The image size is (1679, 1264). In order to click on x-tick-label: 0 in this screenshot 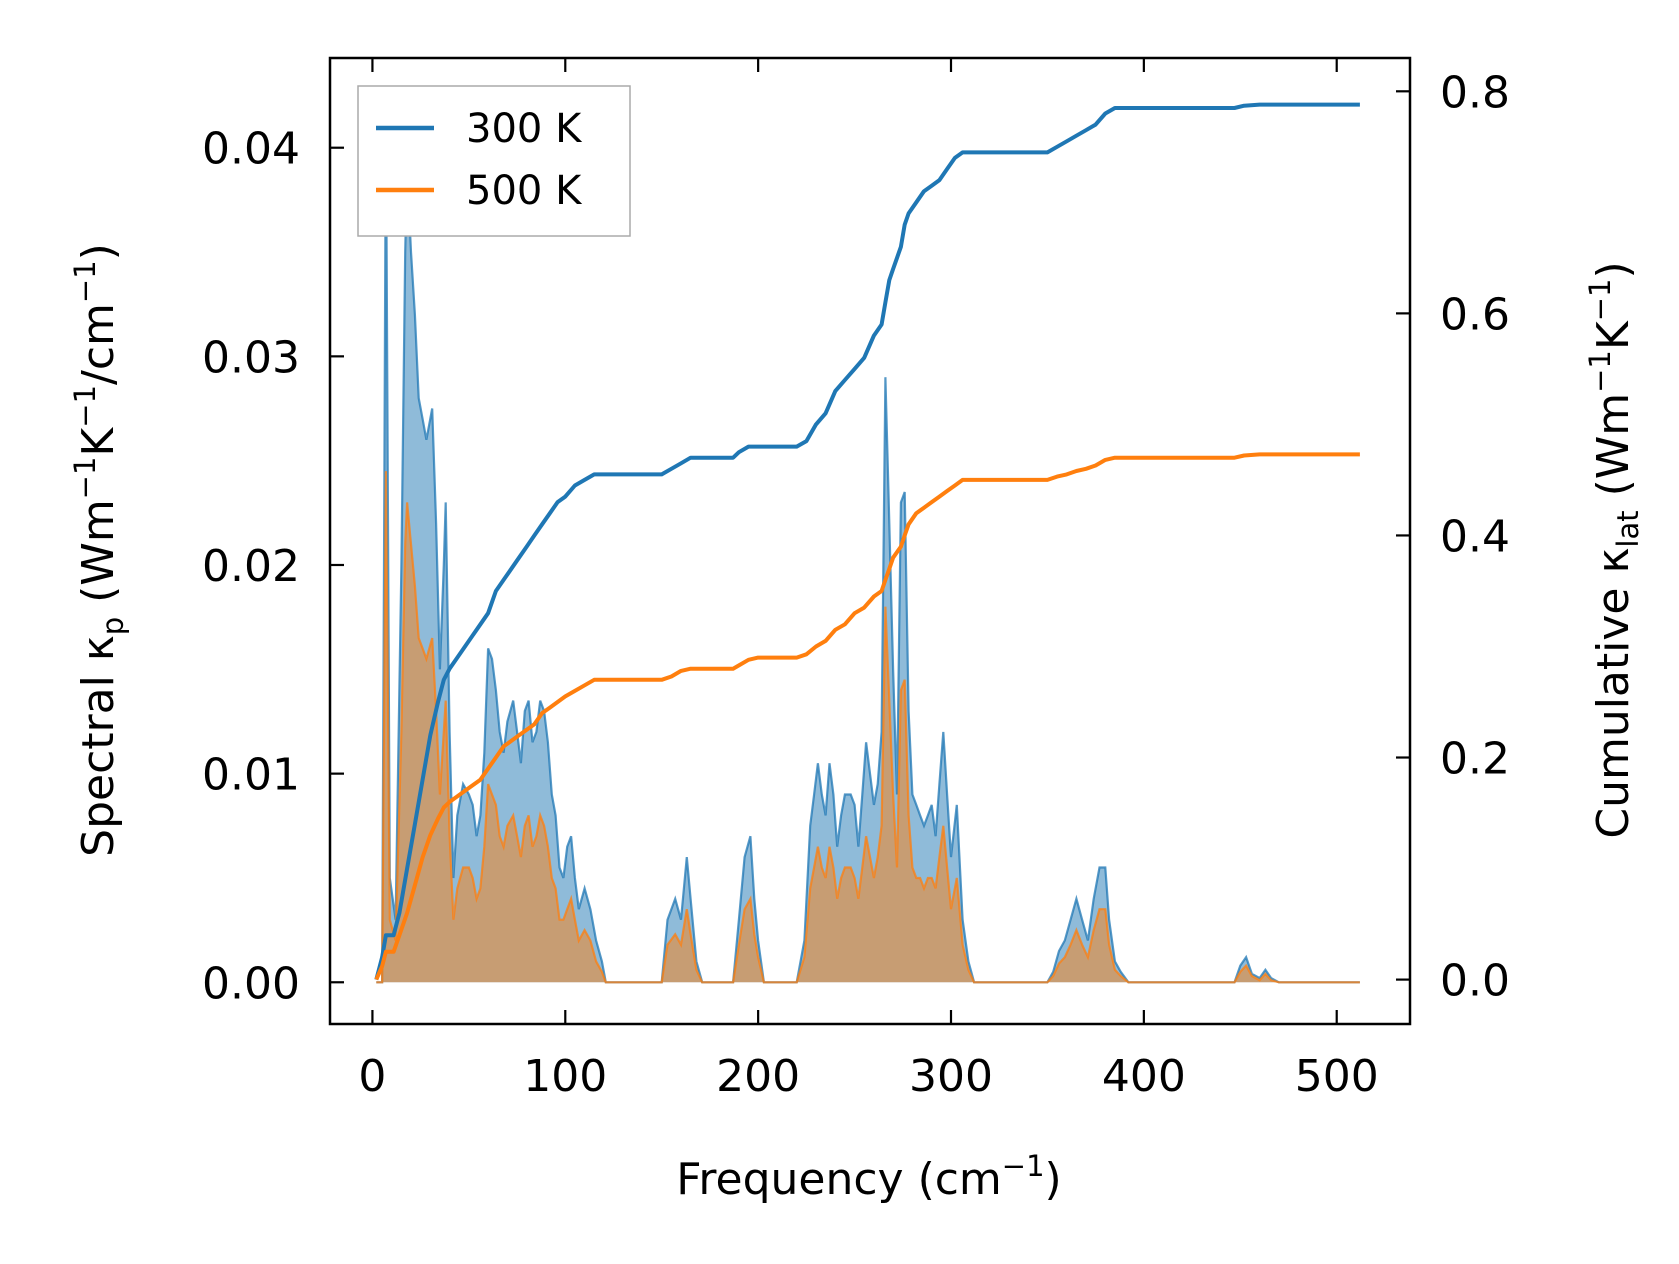, I will do `click(372, 1076)`.